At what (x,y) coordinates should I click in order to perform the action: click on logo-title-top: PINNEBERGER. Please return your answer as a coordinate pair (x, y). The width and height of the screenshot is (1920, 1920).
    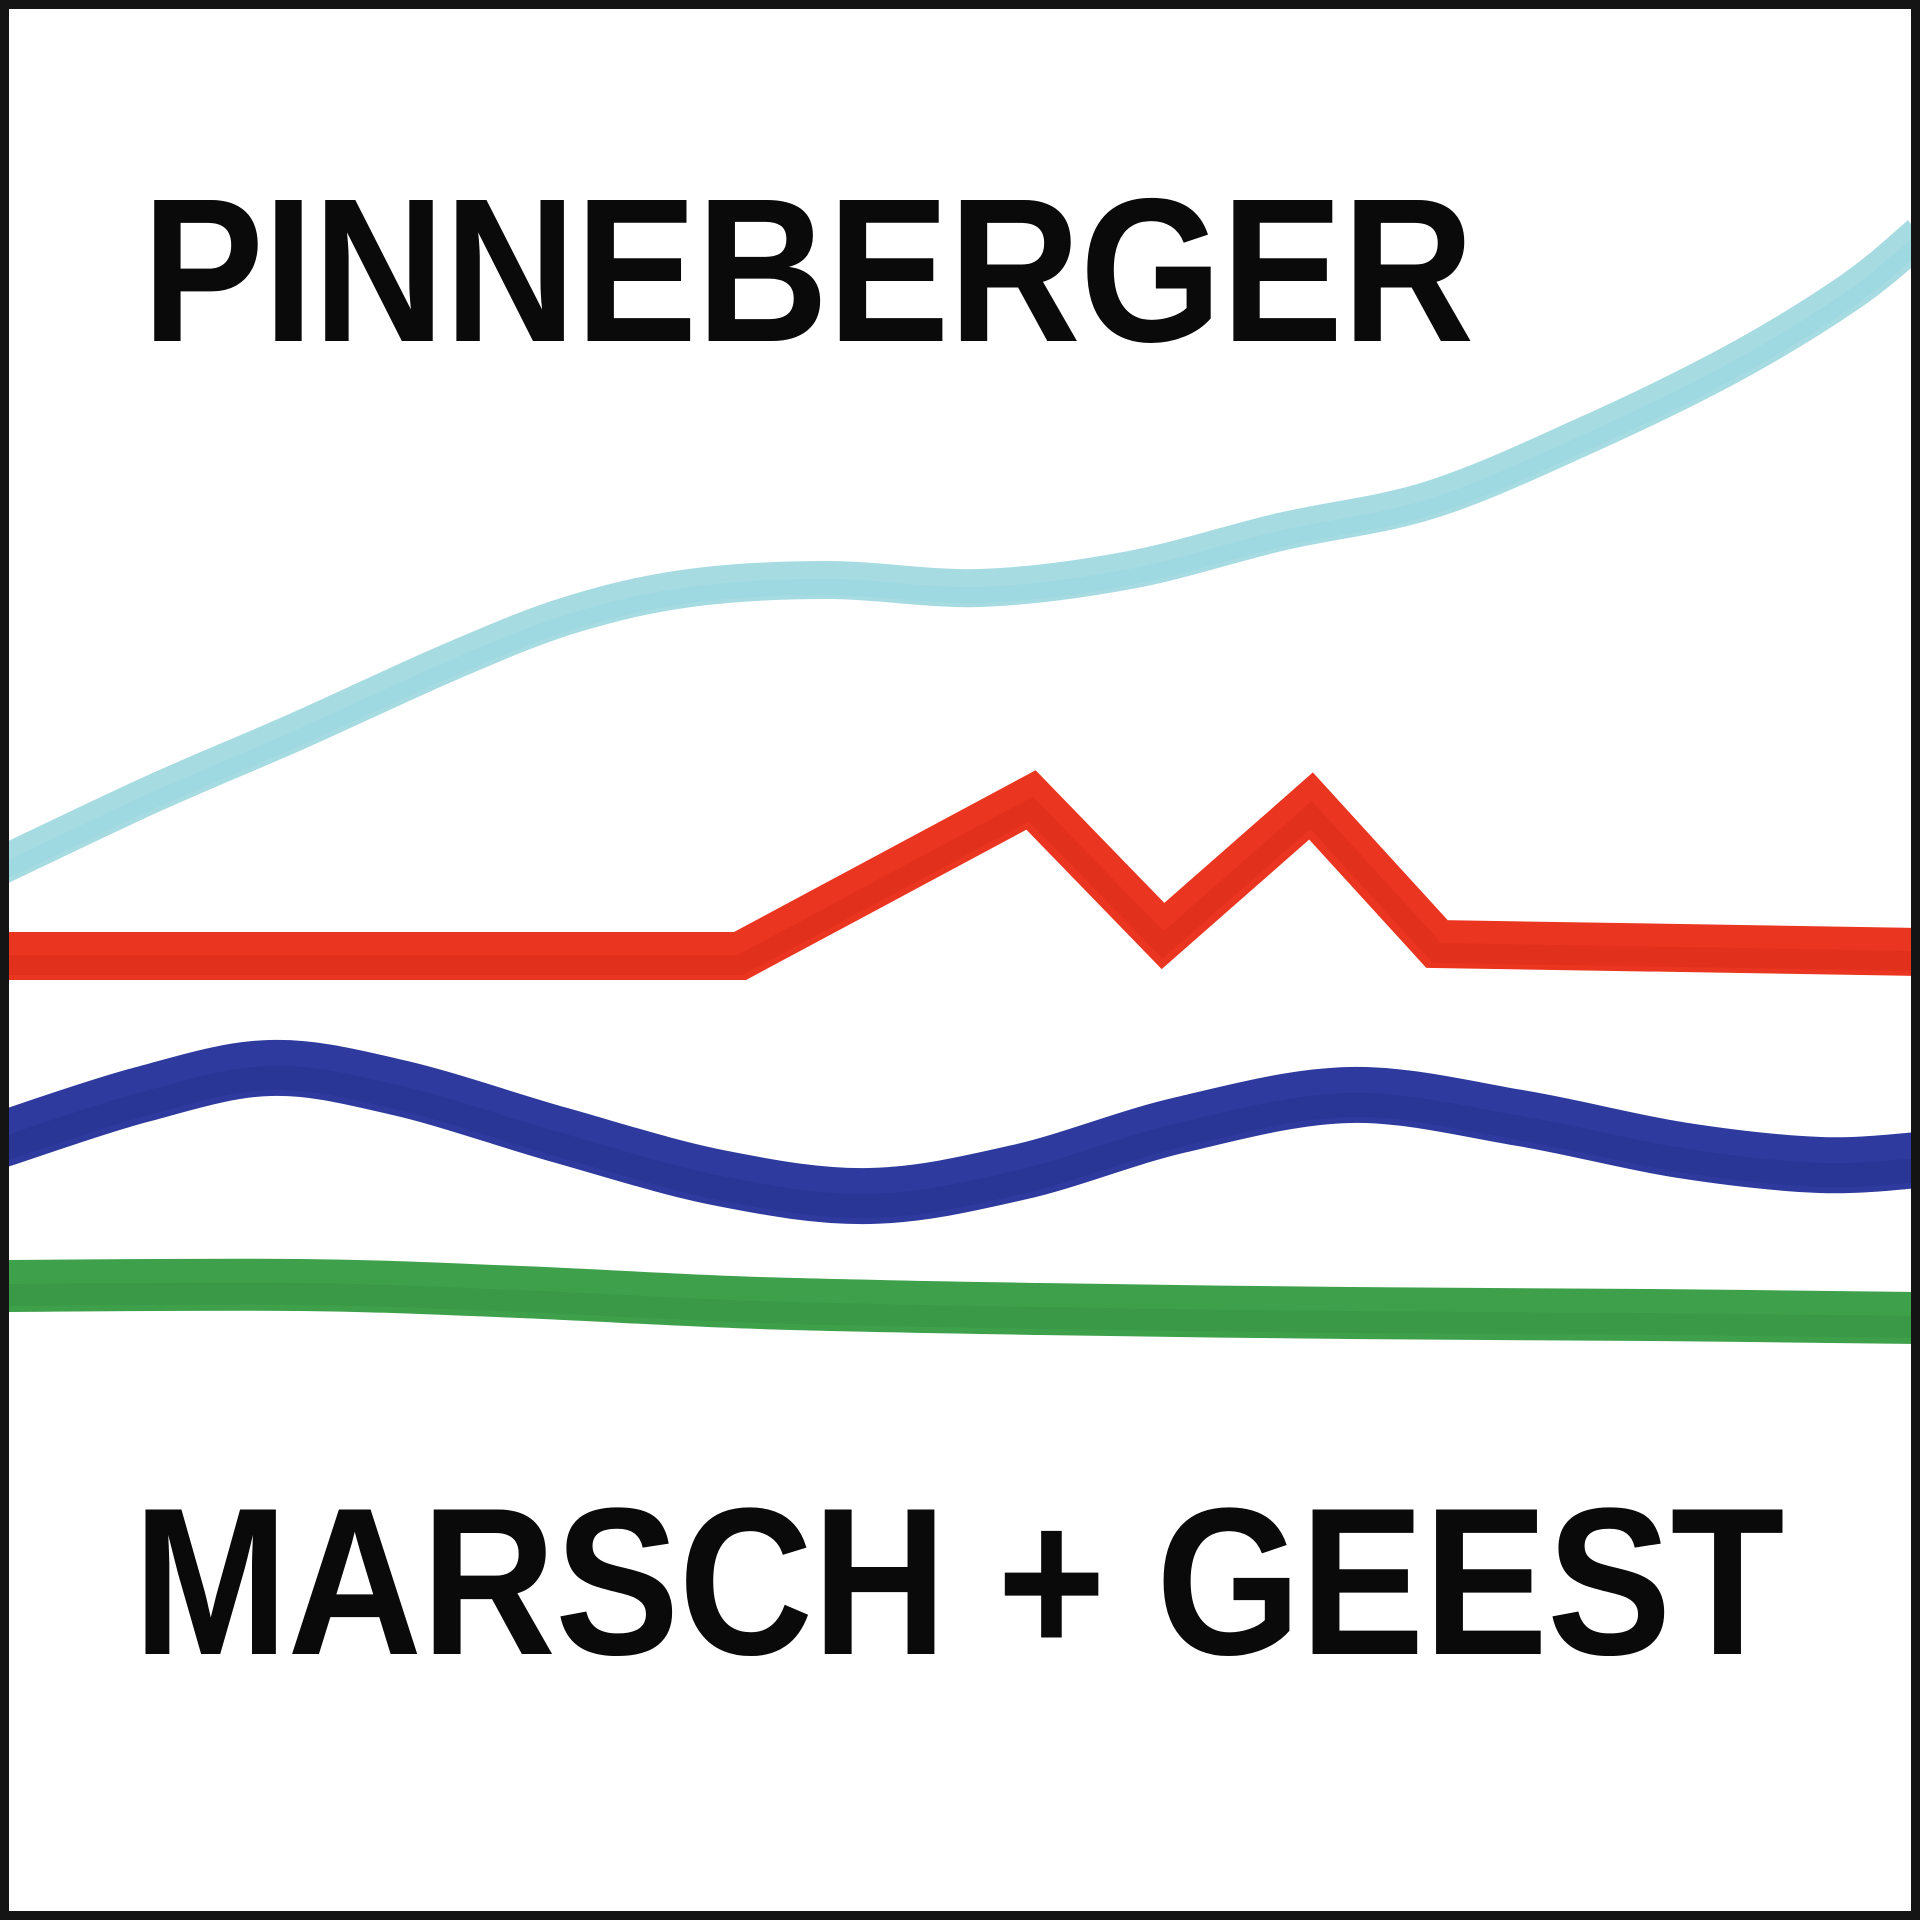
    Looking at the image, I should click on (888, 270).